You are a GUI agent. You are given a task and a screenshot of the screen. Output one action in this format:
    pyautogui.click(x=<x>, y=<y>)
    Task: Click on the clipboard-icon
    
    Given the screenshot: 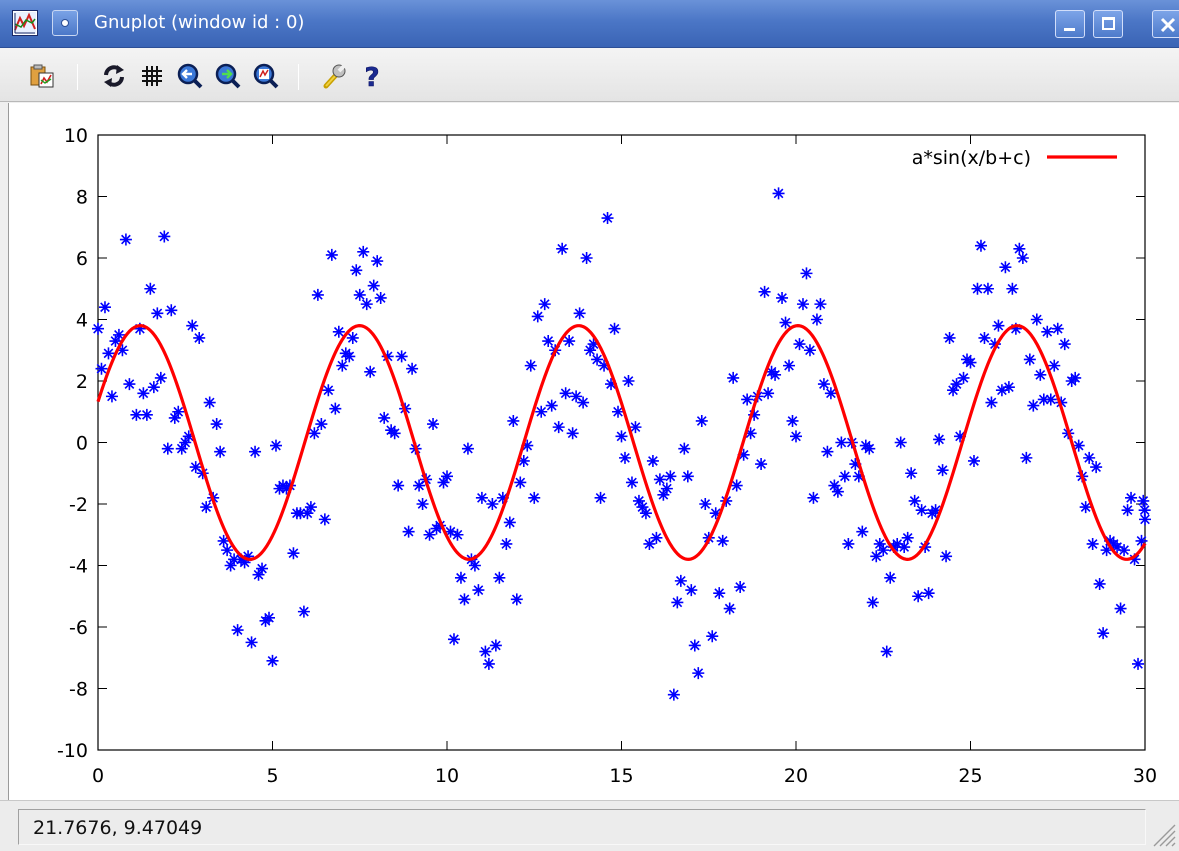 What is the action you would take?
    pyautogui.click(x=42, y=76)
    